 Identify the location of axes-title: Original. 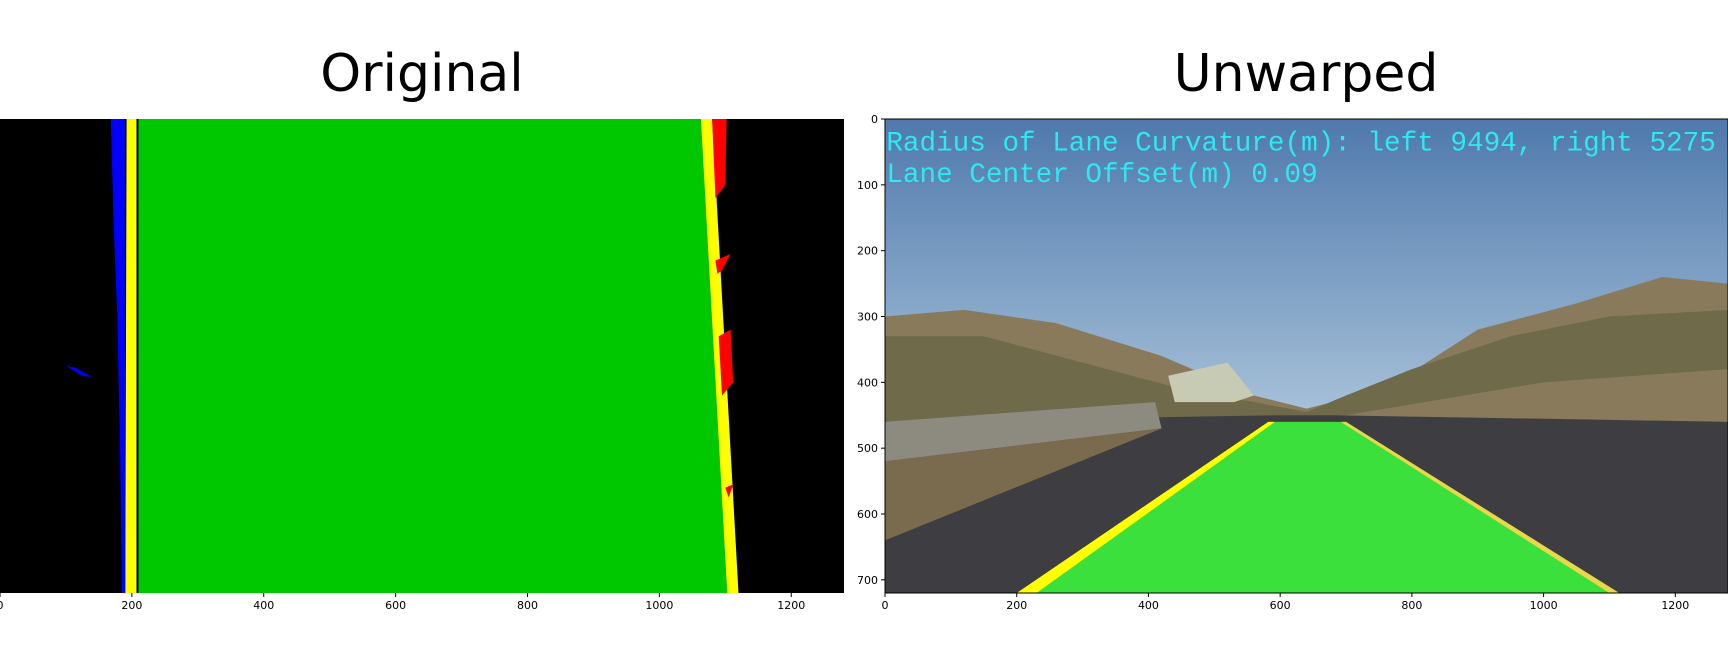
(421, 74).